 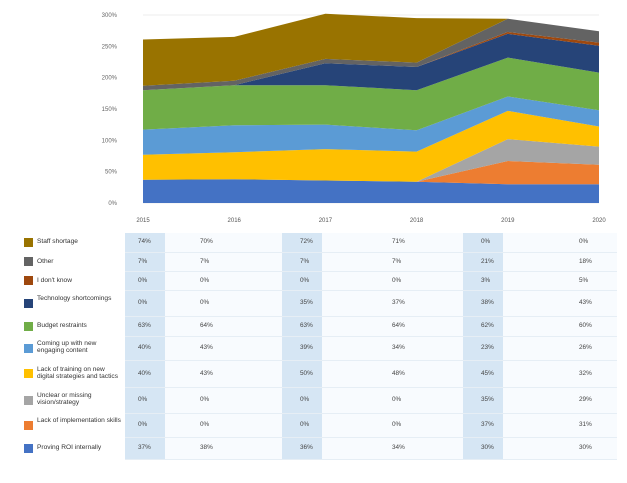 I want to click on series-label: Unclear or missing vision/strategy, so click(x=64, y=399).